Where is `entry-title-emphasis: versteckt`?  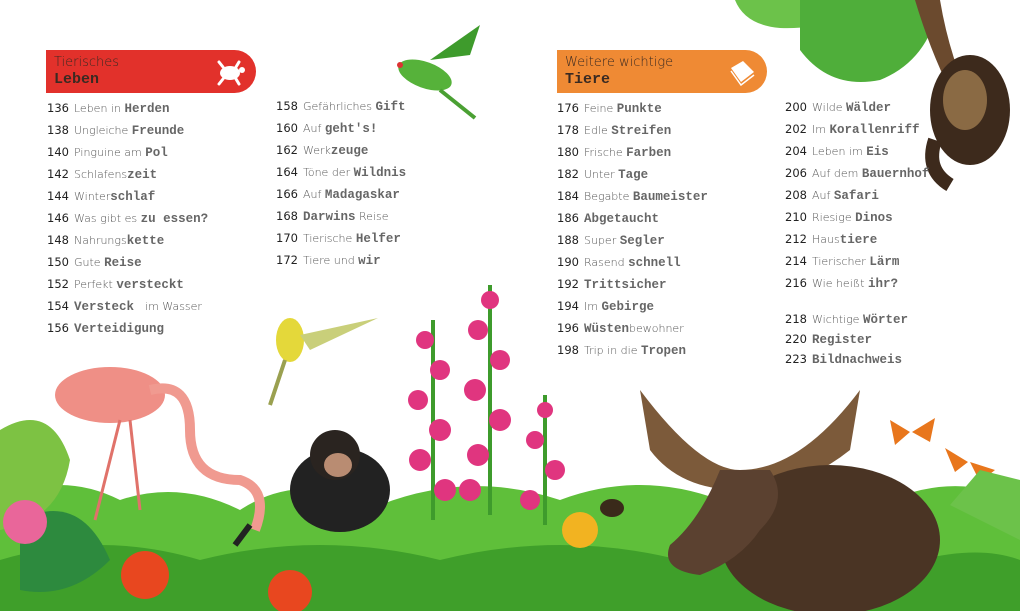
entry-title-emphasis: versteckt is located at coordinates (150, 285).